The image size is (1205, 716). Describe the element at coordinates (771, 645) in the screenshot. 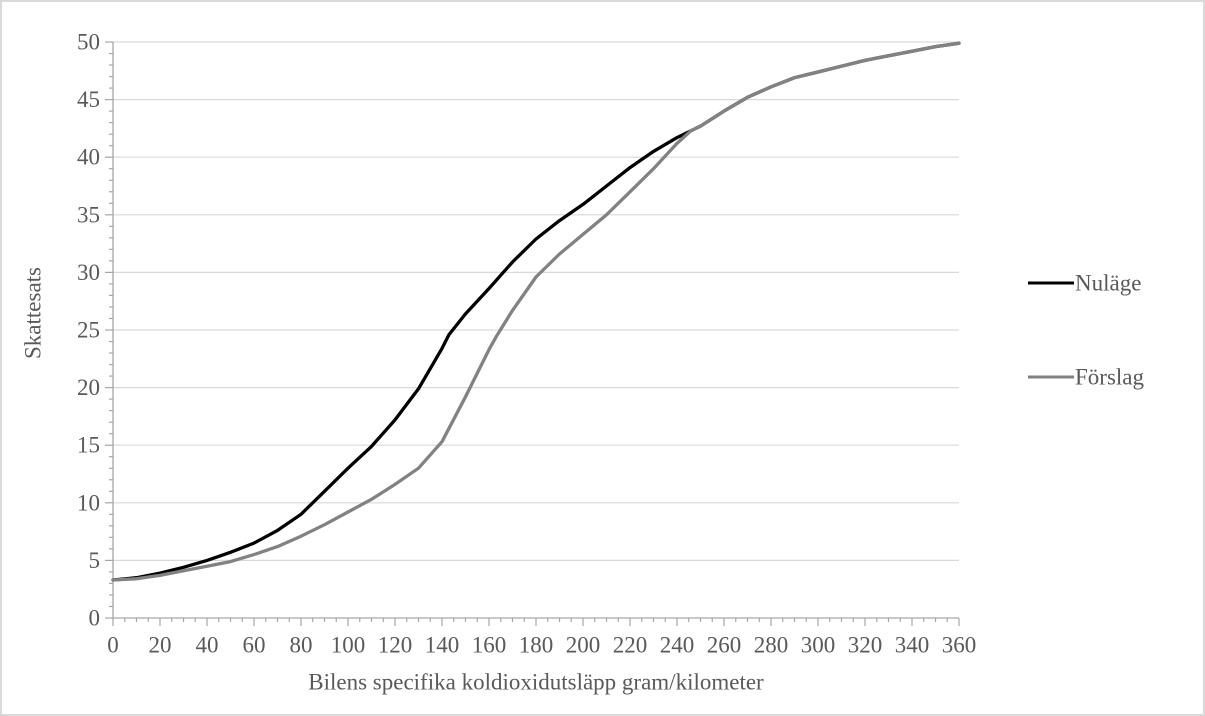

I see `x-tick-label-280: 280` at that location.